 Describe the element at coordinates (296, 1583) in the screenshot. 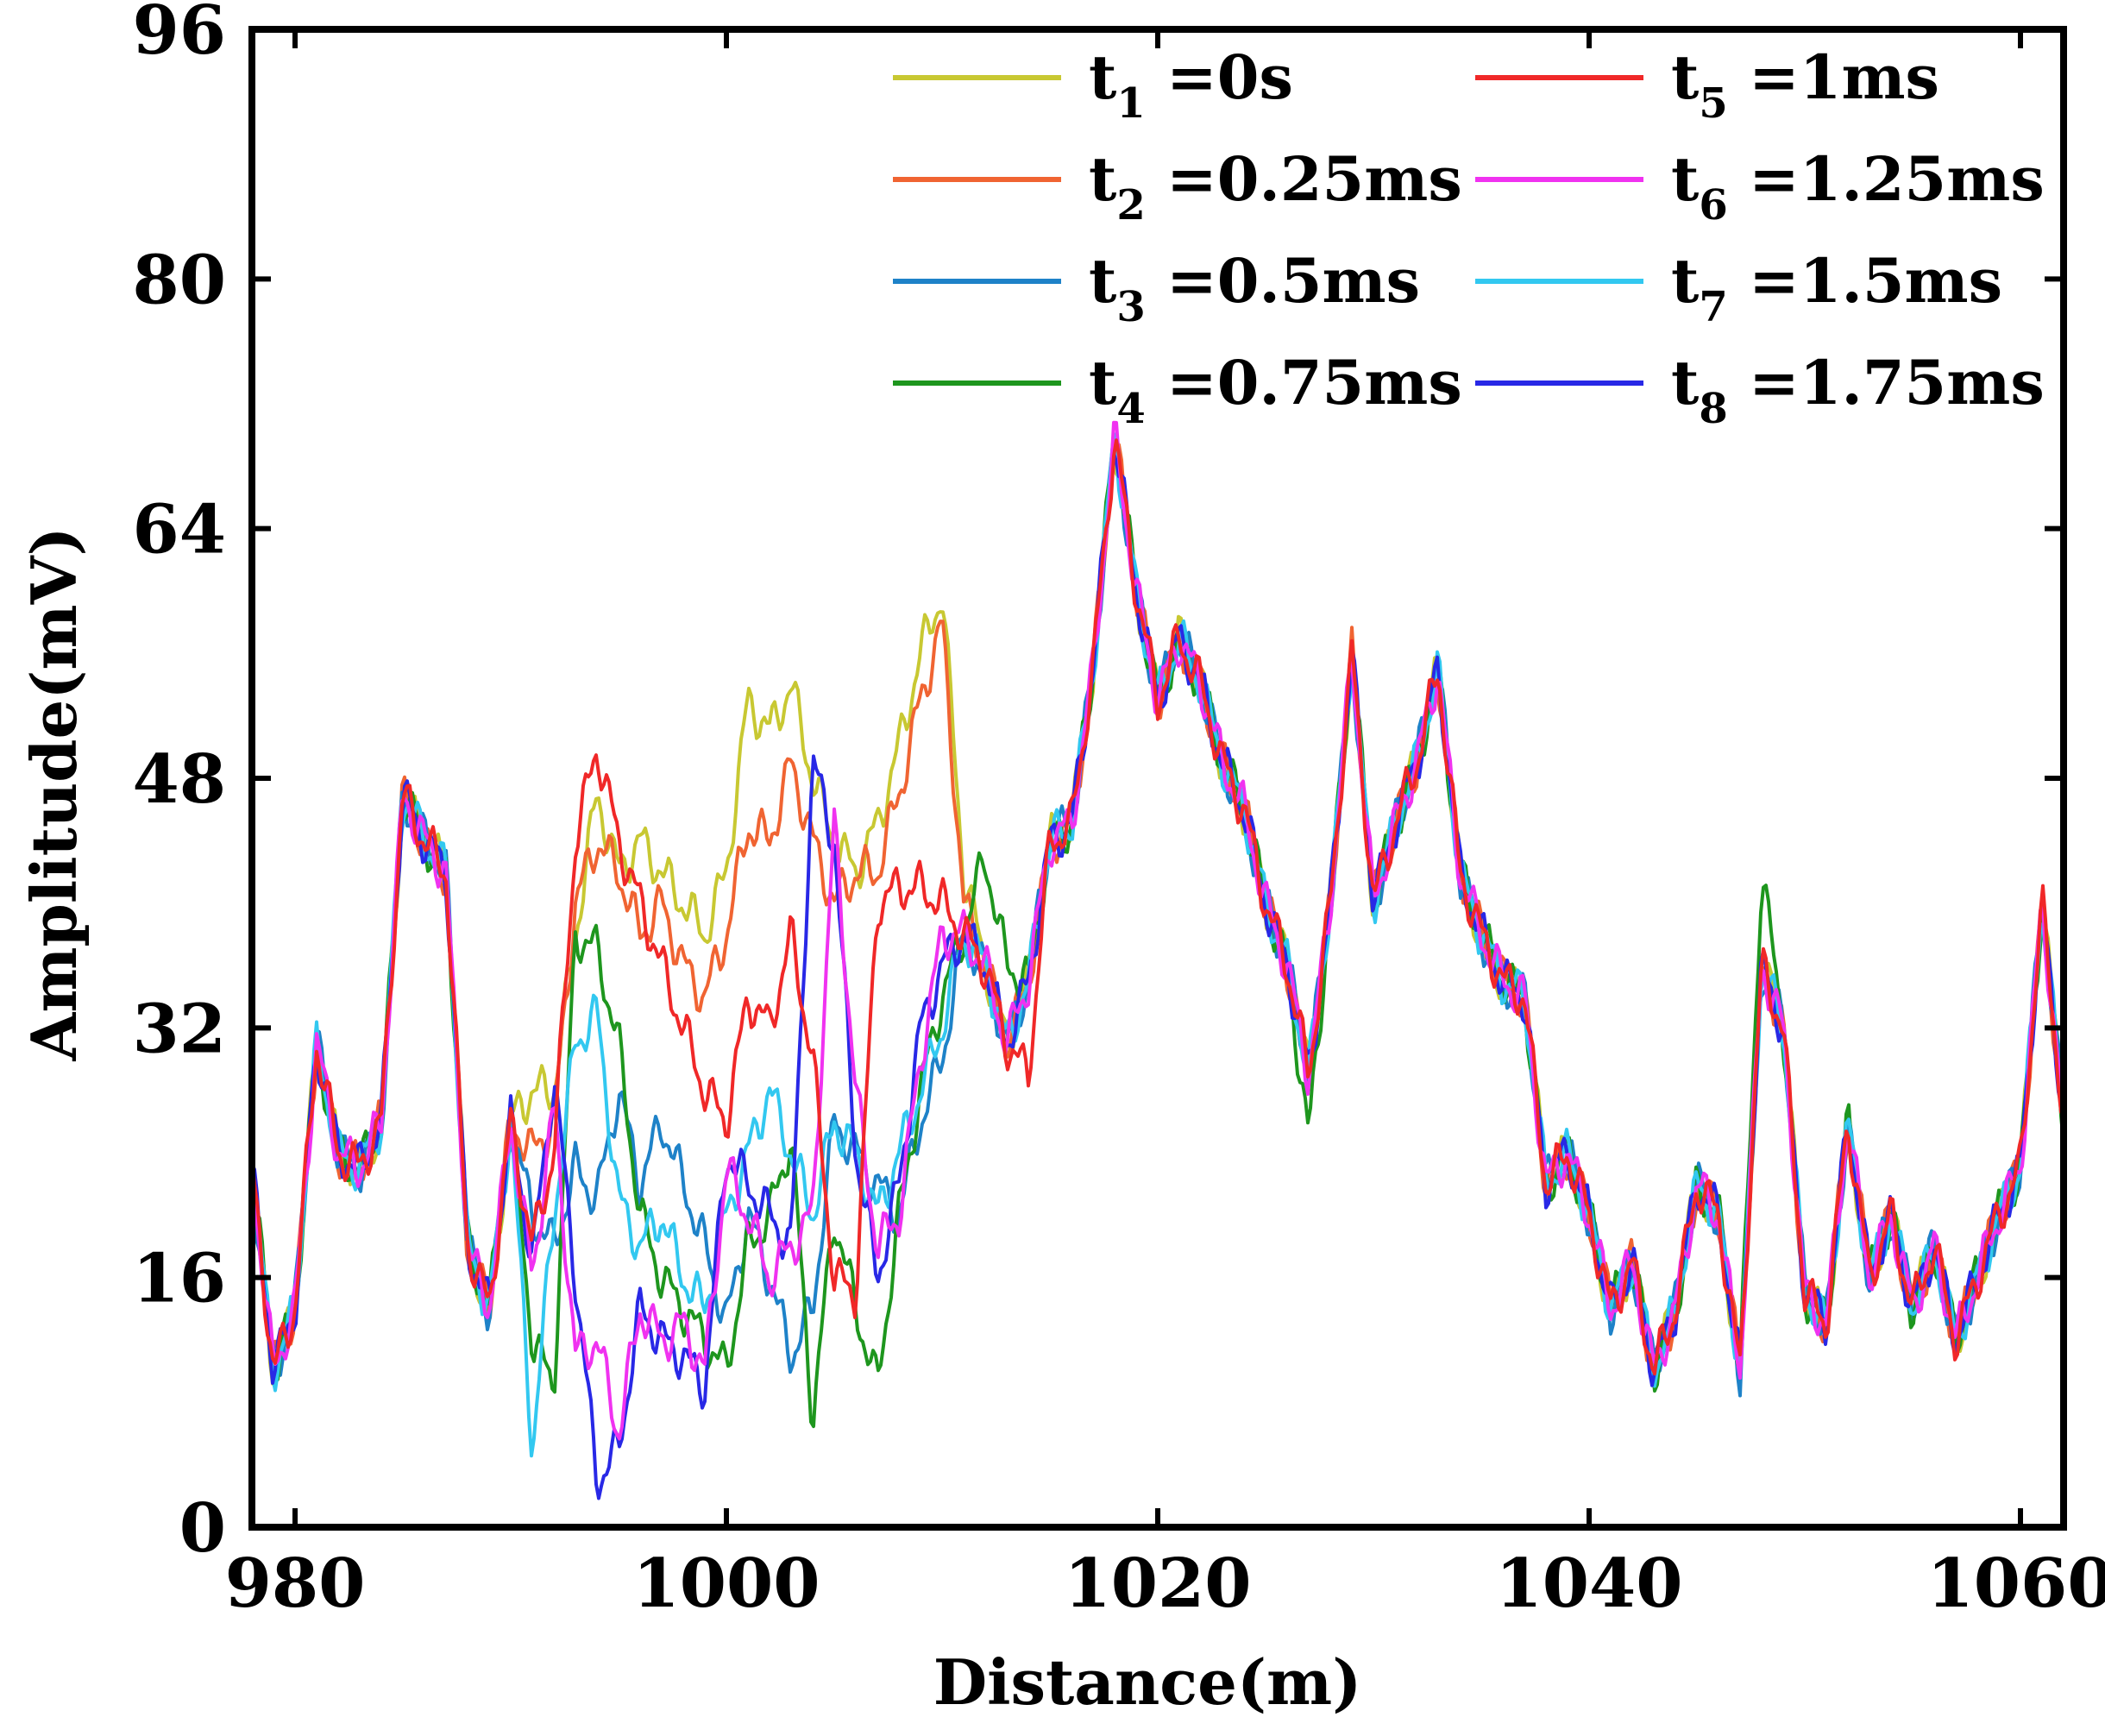

I see `x-tick-label: 980` at that location.